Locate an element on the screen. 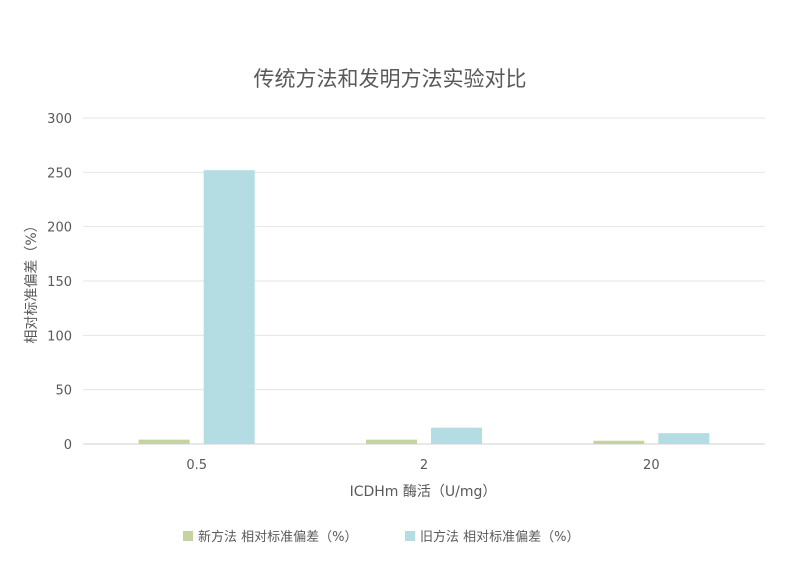  x-axis-label: ICDHm 酶活（U/mg） is located at coordinates (423, 492).